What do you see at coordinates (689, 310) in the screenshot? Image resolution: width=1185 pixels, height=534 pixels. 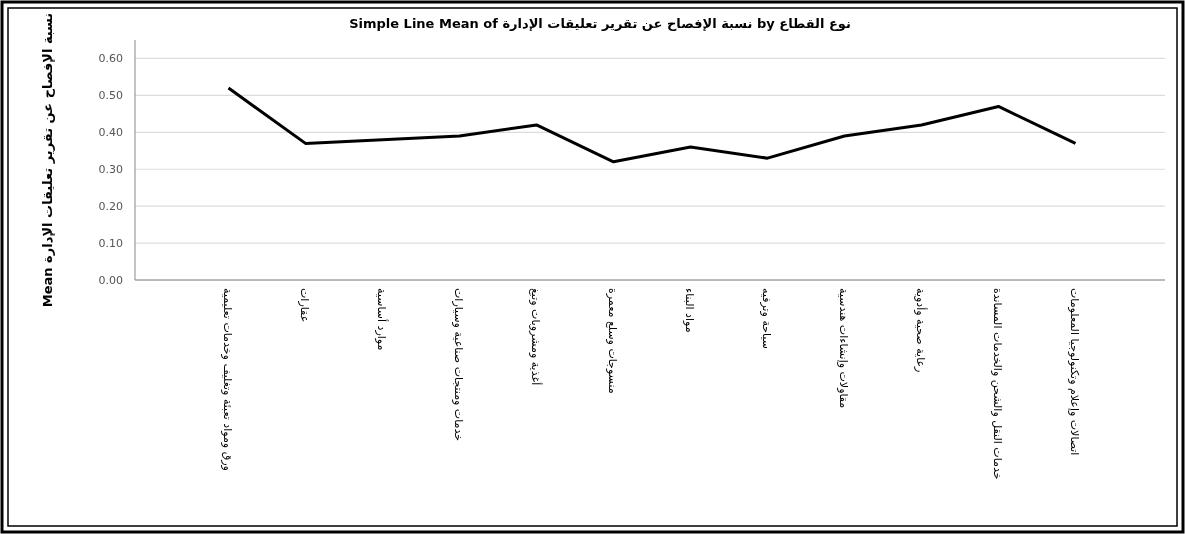 I see `x-tick-label: مواد البناء` at bounding box center [689, 310].